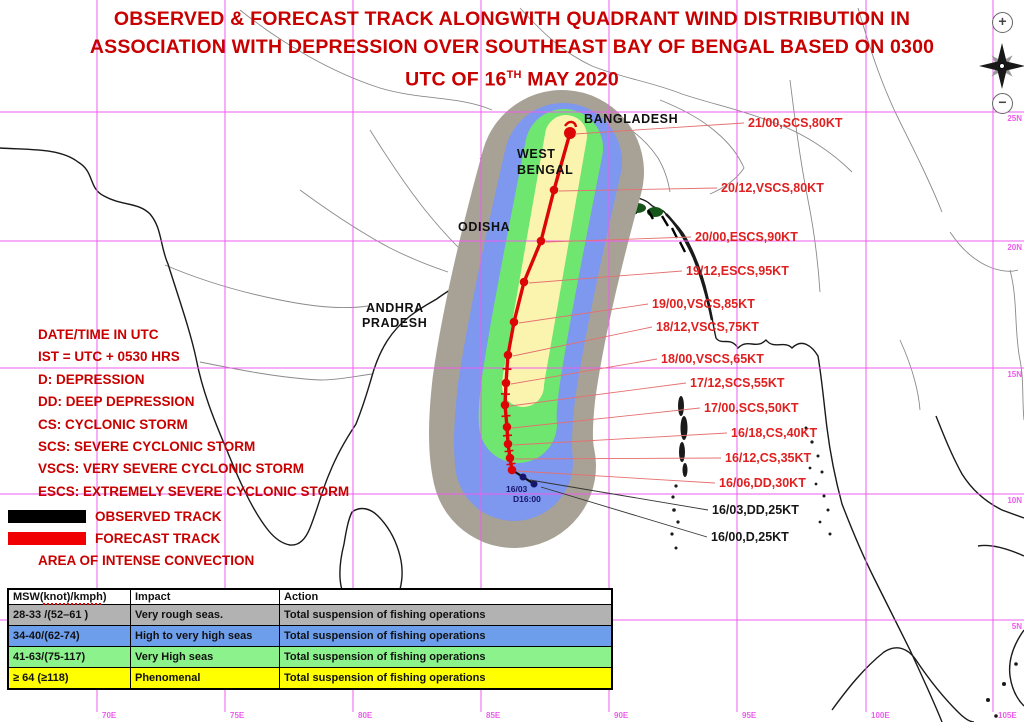 The image size is (1024, 722). Describe the element at coordinates (707, 327) in the screenshot. I see `track-point-label: 18/12,VSCS,75KT` at that location.